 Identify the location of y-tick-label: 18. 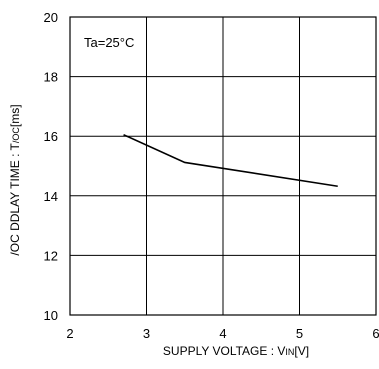
(51, 77).